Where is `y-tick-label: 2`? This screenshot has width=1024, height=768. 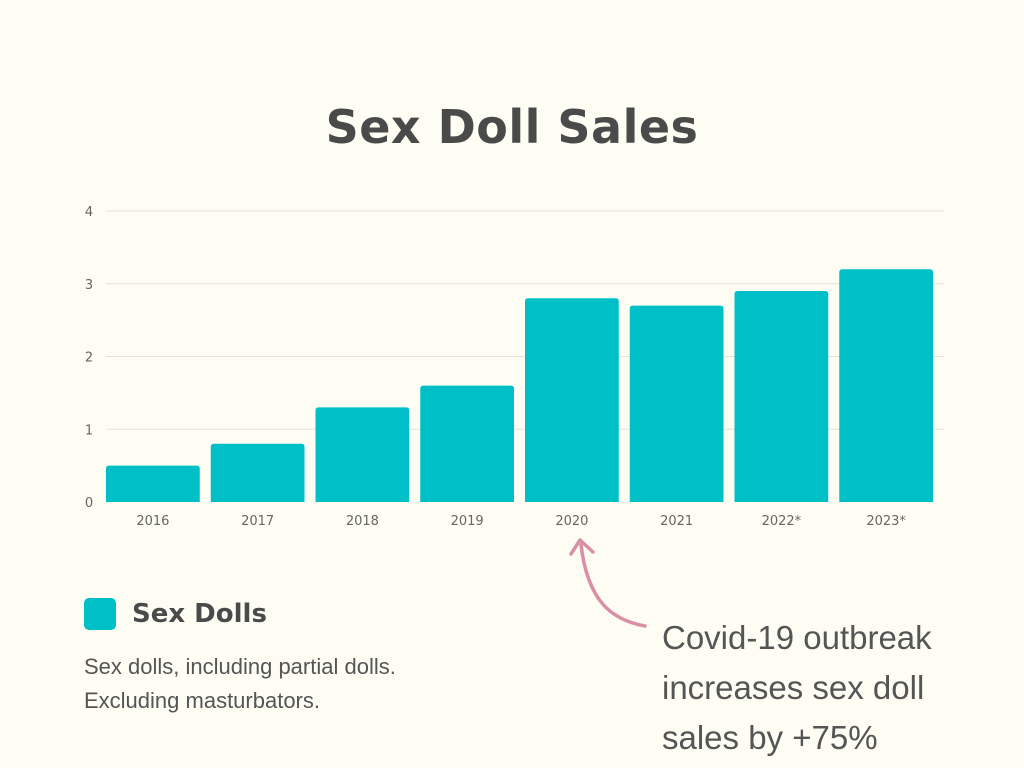
y-tick-label: 2 is located at coordinates (89, 358).